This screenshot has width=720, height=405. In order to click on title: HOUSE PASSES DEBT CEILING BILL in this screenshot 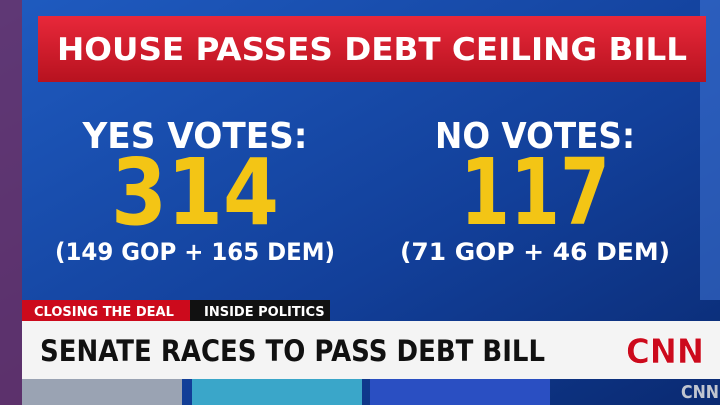, I will do `click(372, 50)`.